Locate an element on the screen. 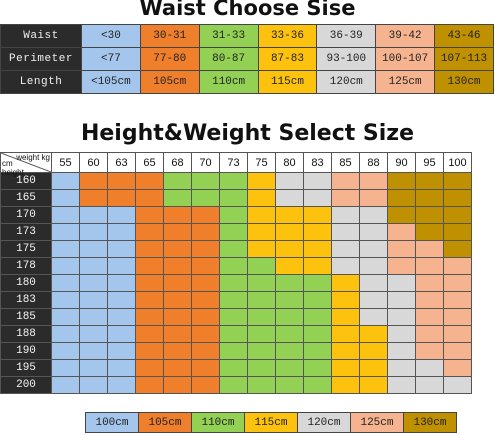 This screenshot has height=435, width=495. waist-cell: 30-31 is located at coordinates (169, 36).